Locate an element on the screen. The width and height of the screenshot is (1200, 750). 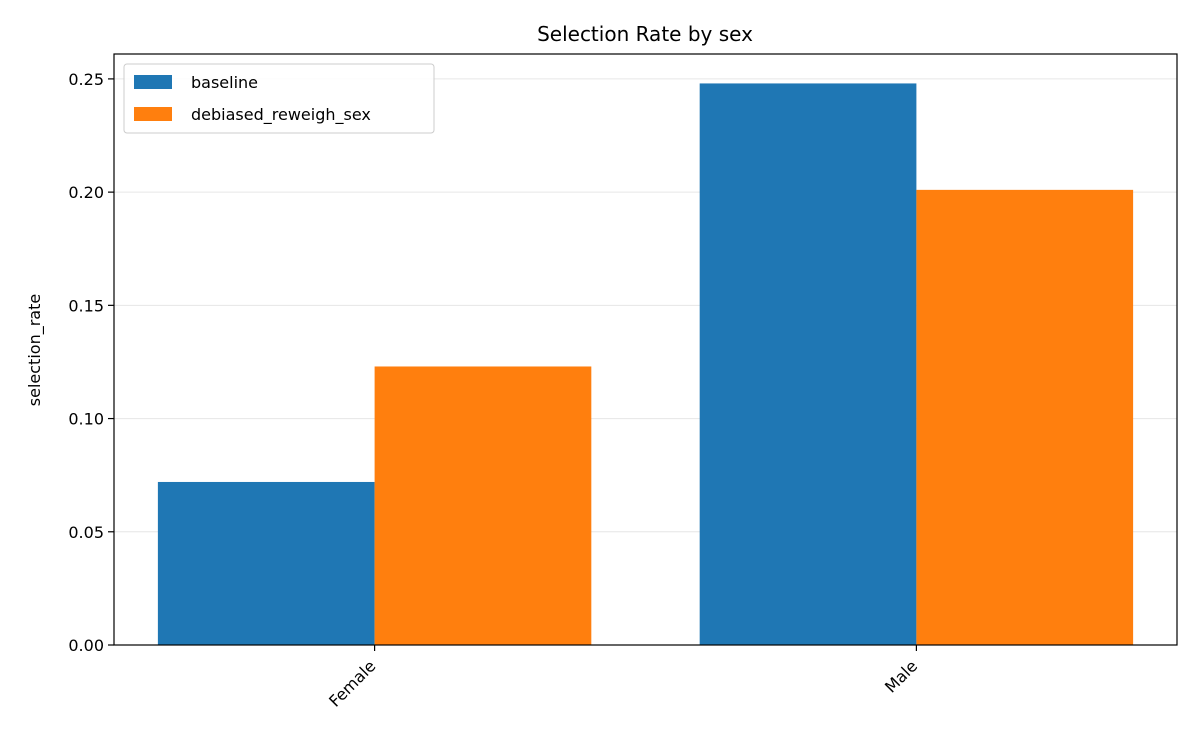
legend-swatch-baseline is located at coordinates (153, 82).